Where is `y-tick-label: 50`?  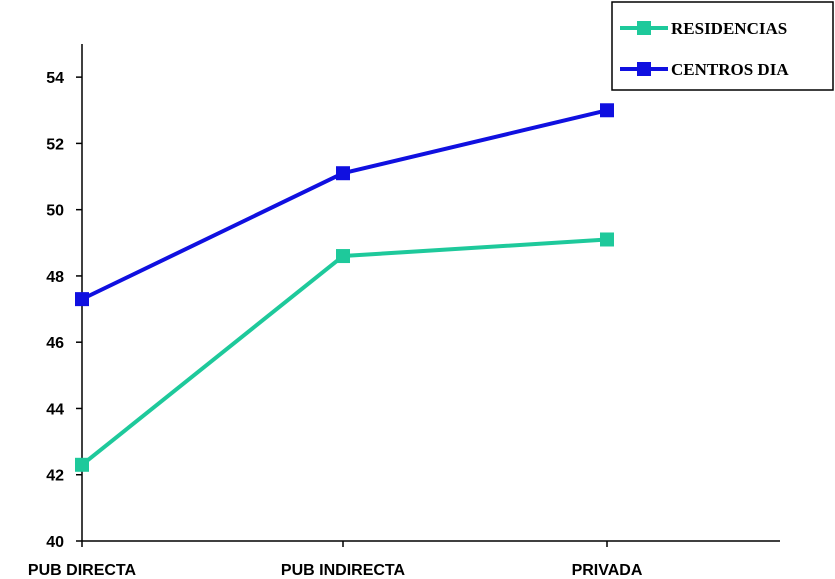 y-tick-label: 50 is located at coordinates (55, 211).